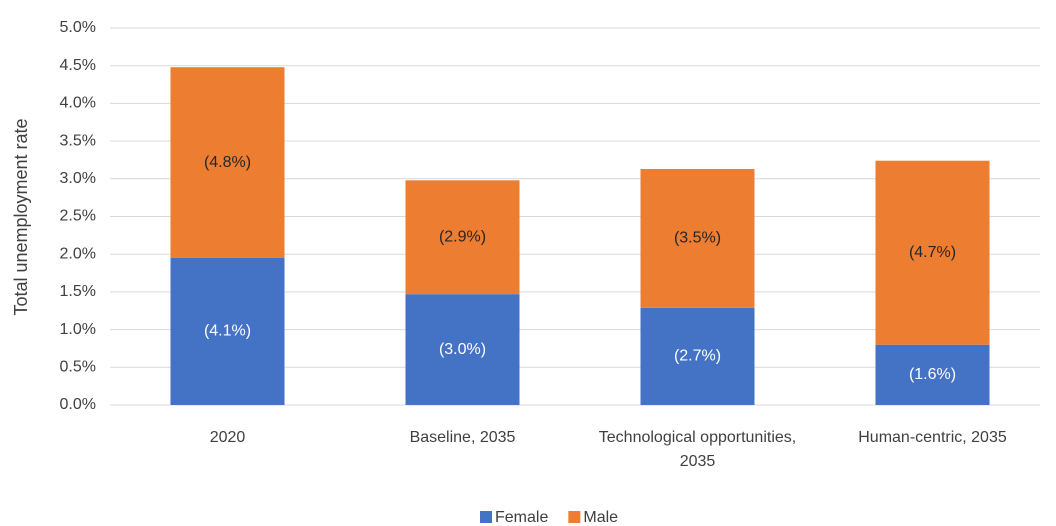 The height and width of the screenshot is (526, 1056). I want to click on x-tick-label: Baseline, 2035, so click(462, 437).